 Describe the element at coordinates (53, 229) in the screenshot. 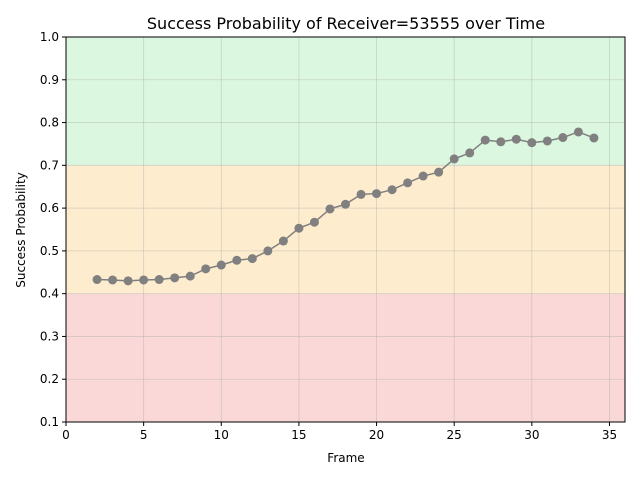

I see `y-axis-ticks: 0.1 0.2 0.3 0.4 0.5 0.6 0.7 0.8 0.9 1.0` at that location.